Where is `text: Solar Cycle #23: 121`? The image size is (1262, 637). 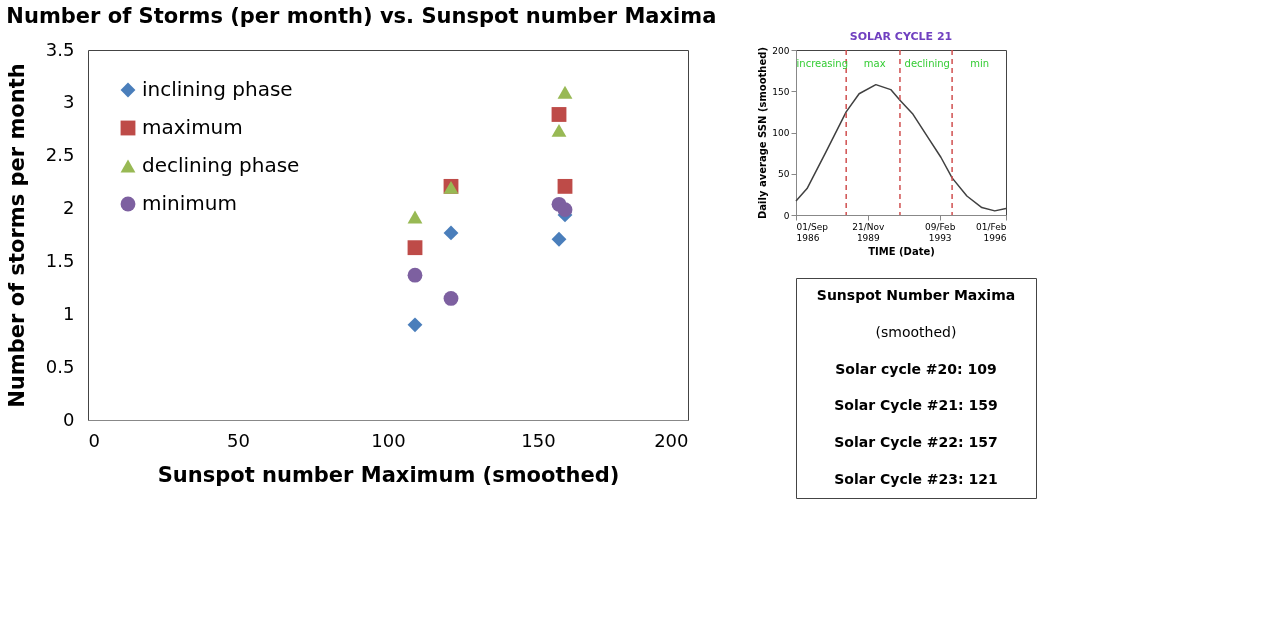 text: Solar Cycle #23: 121 is located at coordinates (916, 478).